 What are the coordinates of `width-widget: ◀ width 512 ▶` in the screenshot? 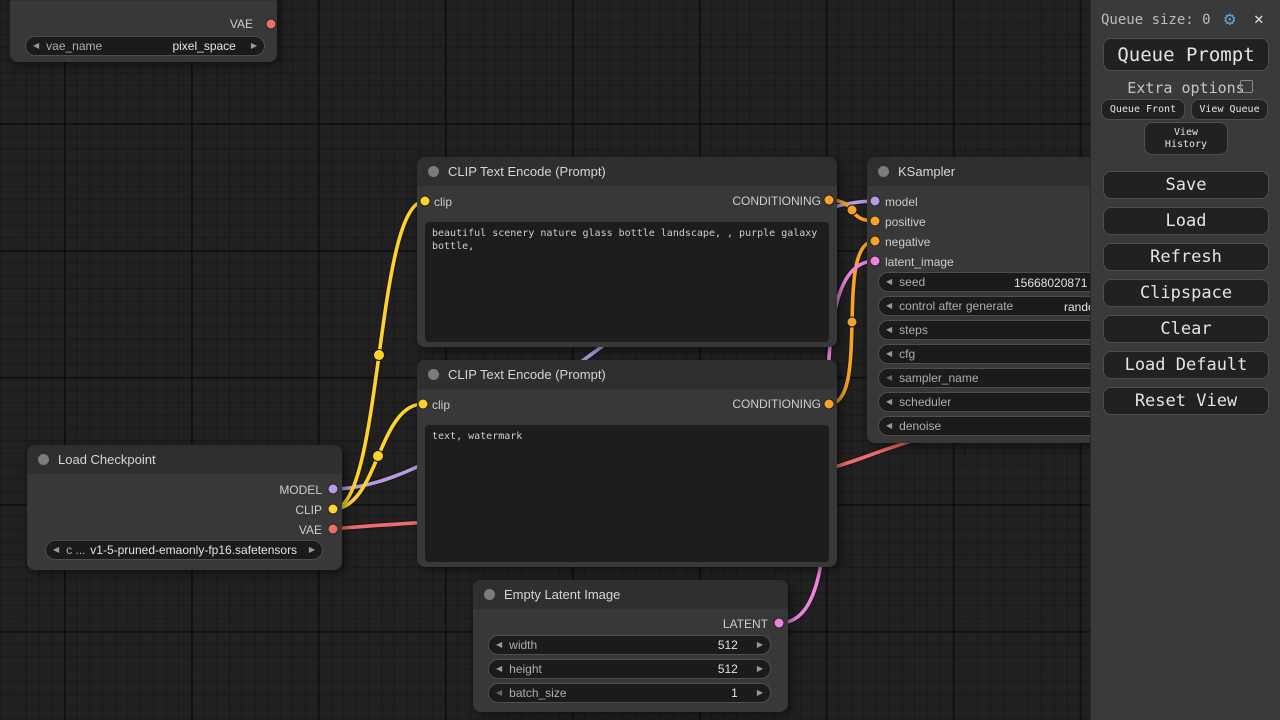 It's located at (629, 645).